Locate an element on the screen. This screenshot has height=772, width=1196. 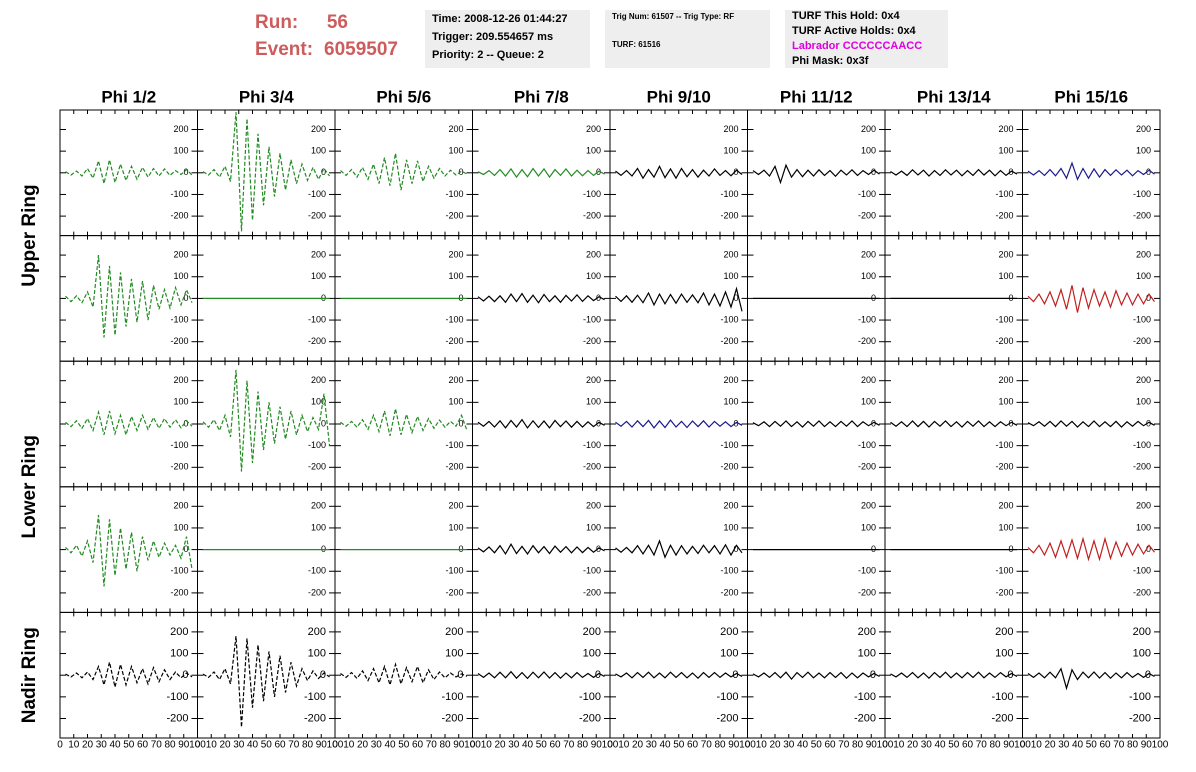
info-line: TURF Active Holds: 0x4 is located at coordinates (854, 31).